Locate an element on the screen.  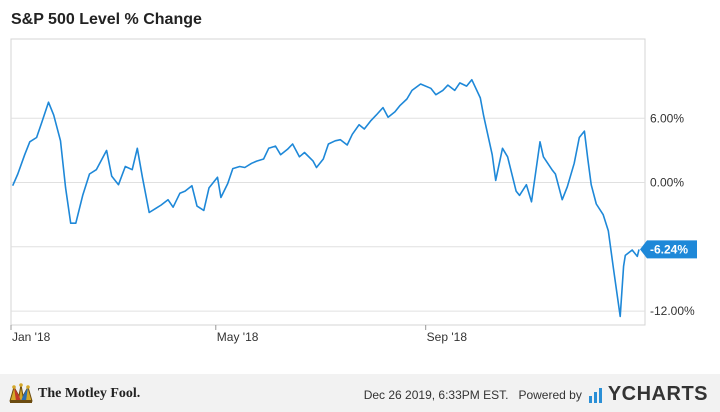
last-value-label: -6.24% is located at coordinates (669, 249).